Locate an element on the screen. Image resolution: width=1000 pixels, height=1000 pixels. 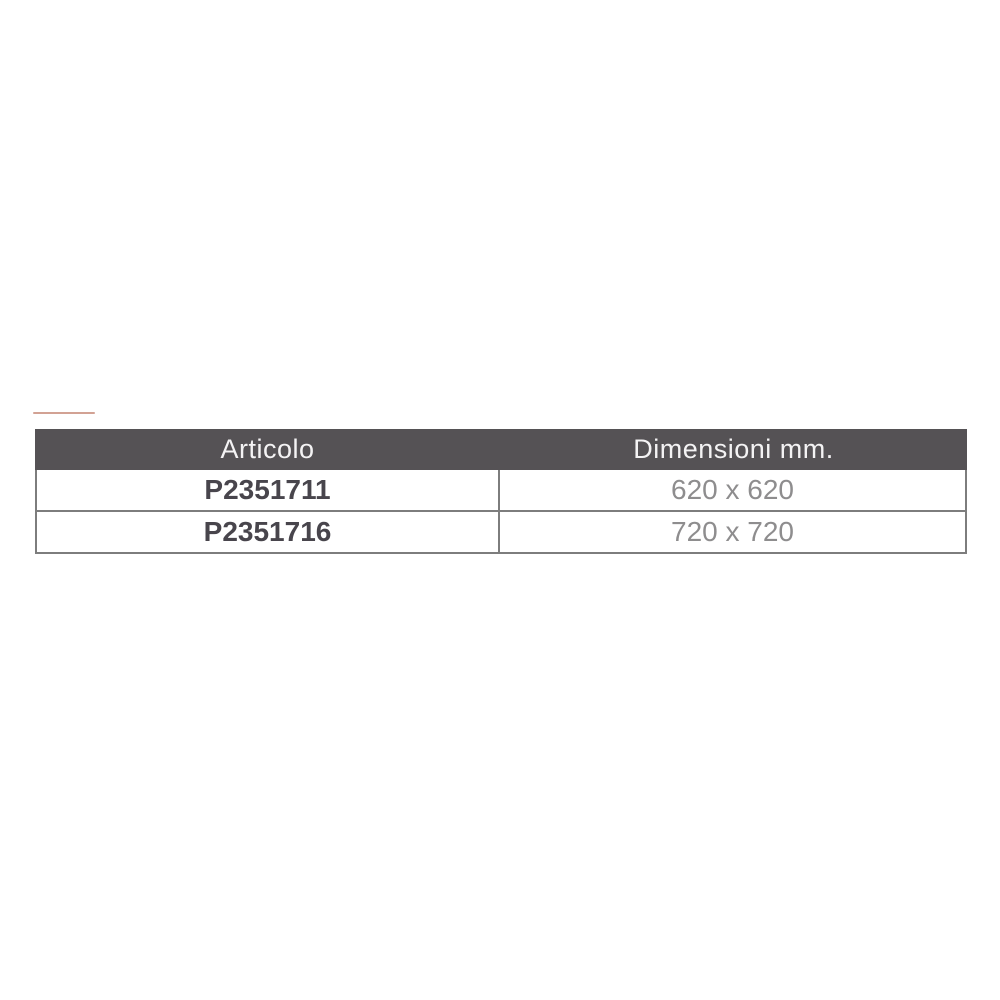
table-header-row: Articolo Dimensioni mm. is located at coordinates (501, 449).